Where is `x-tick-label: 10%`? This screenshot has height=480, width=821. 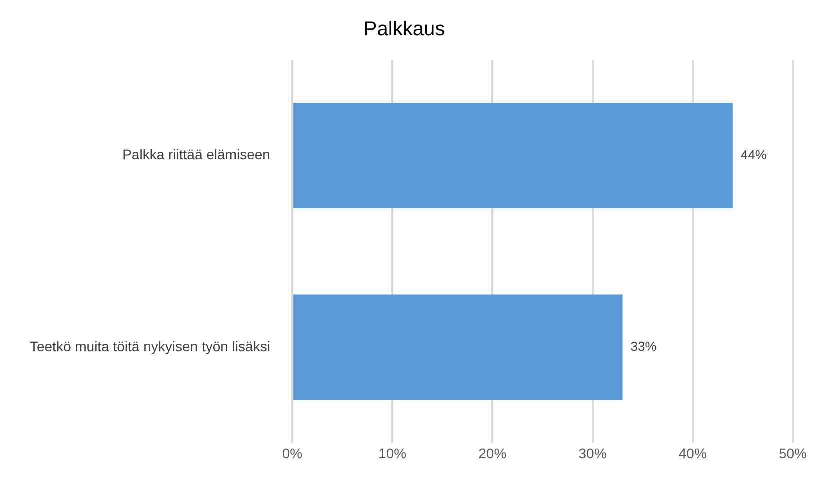
x-tick-label: 10% is located at coordinates (392, 453).